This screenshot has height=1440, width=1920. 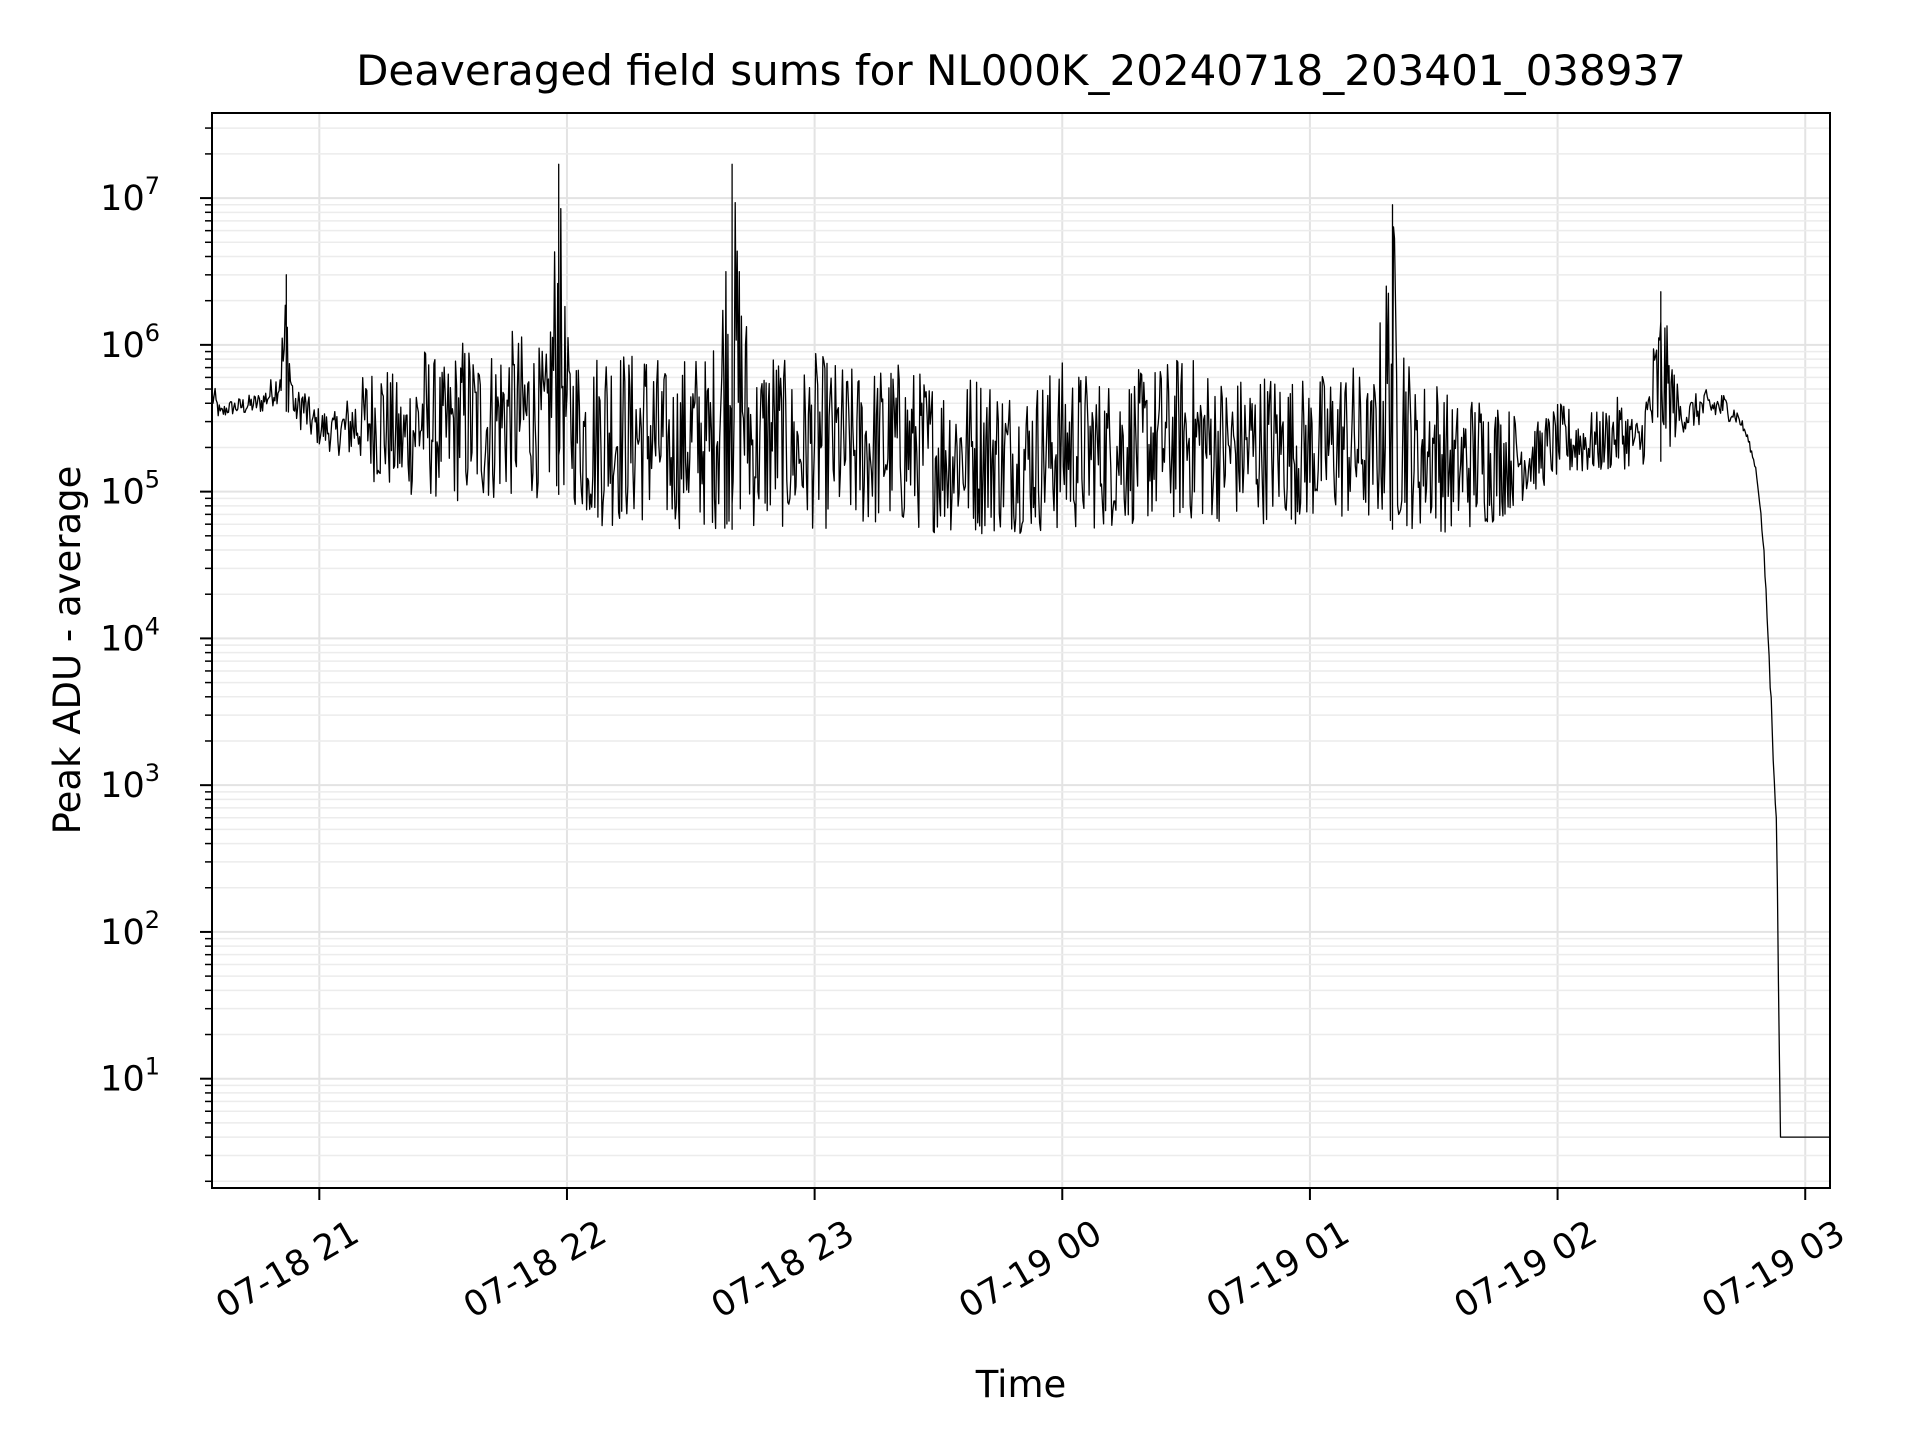 I want to click on y-tick-label: 10¹, so click(x=130, y=1076).